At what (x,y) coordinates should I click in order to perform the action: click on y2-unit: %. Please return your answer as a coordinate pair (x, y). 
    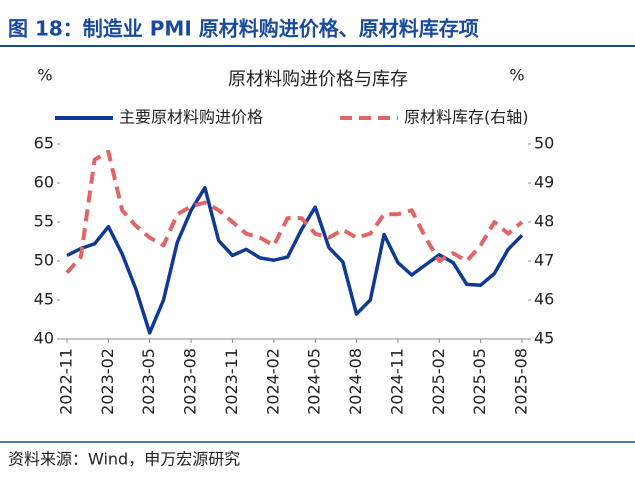
    Looking at the image, I should click on (516, 75).